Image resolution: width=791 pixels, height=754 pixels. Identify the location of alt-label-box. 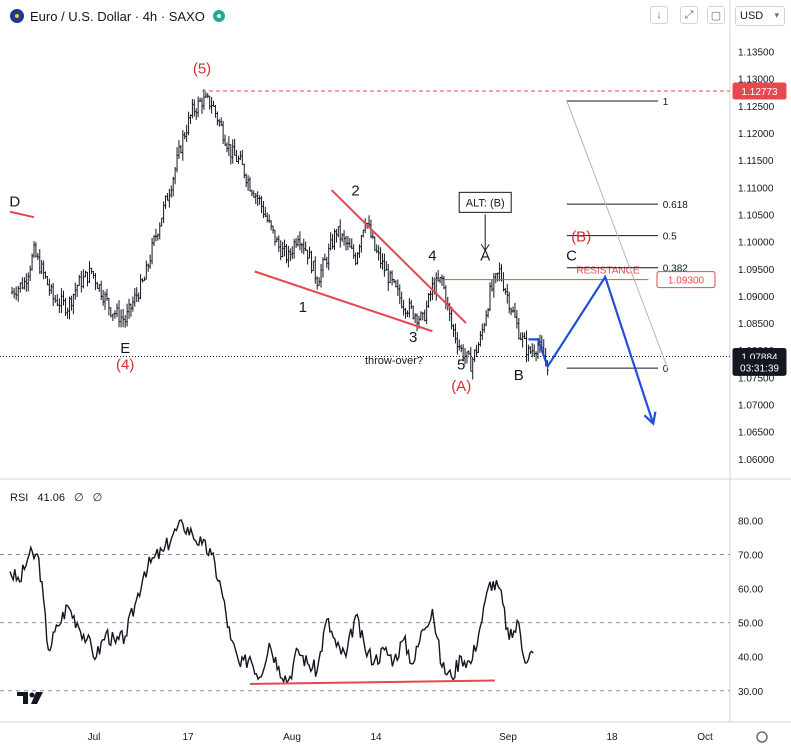
(485, 202).